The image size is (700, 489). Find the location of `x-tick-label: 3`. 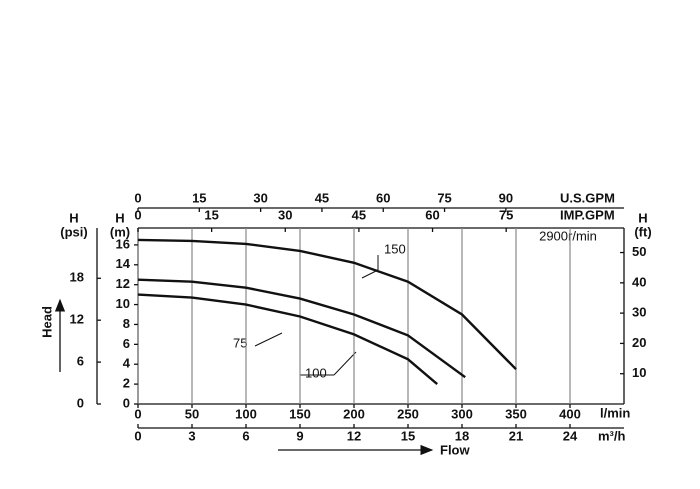

x-tick-label: 3 is located at coordinates (191, 435).